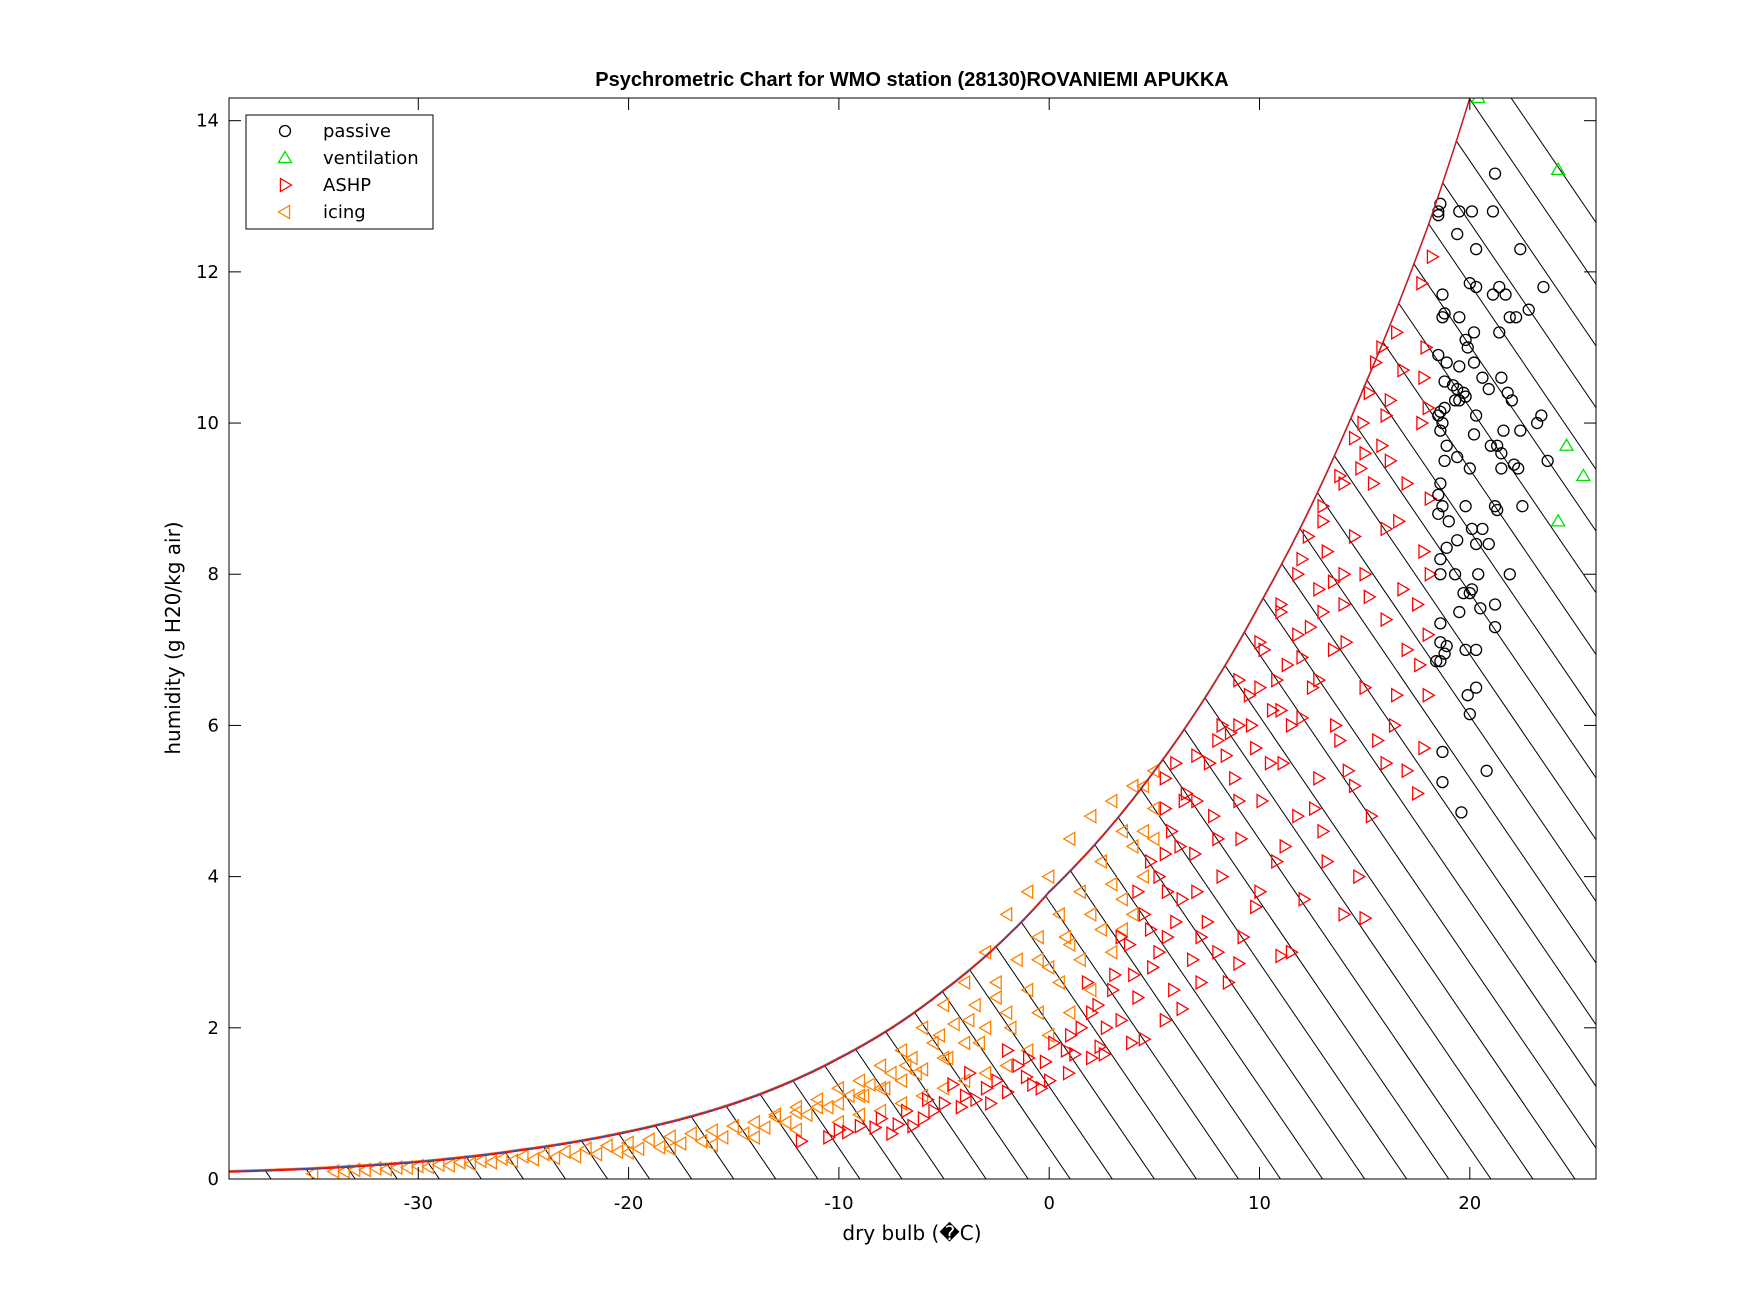  What do you see at coordinates (1583, 475) in the screenshot?
I see `point-ventilation` at bounding box center [1583, 475].